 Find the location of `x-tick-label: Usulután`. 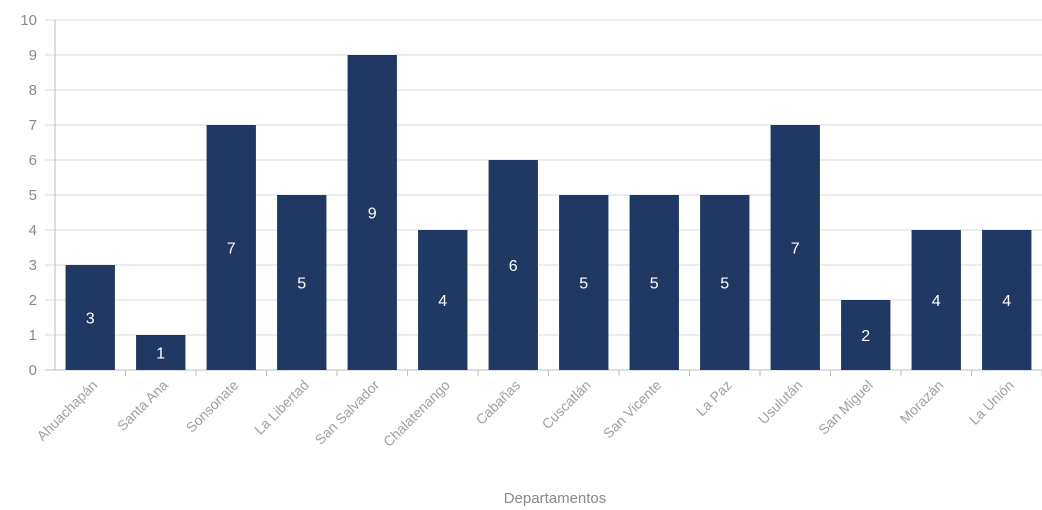

x-tick-label: Usulután is located at coordinates (780, 402).